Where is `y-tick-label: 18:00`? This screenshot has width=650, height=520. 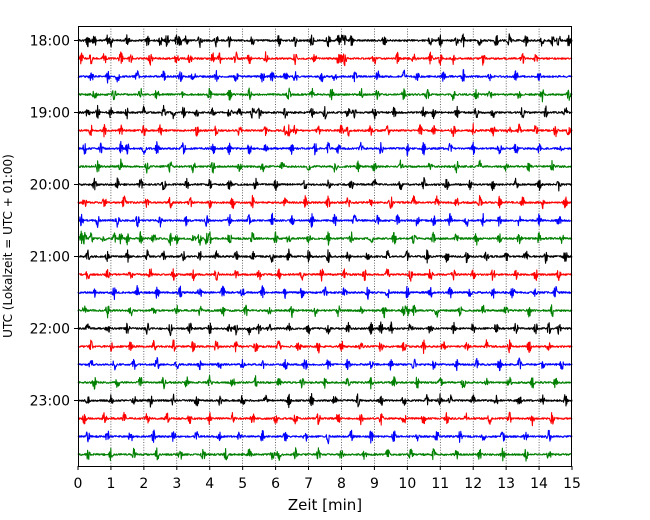
y-tick-label: 18:00 is located at coordinates (50, 42).